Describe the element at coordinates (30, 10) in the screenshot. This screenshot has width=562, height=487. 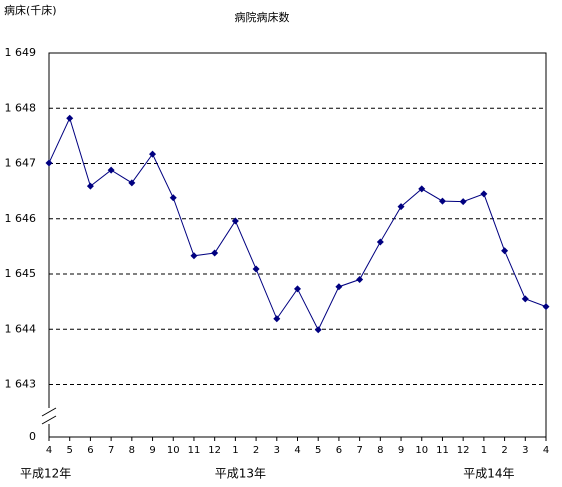
I see `y-axis-label: 病床(千床)` at that location.